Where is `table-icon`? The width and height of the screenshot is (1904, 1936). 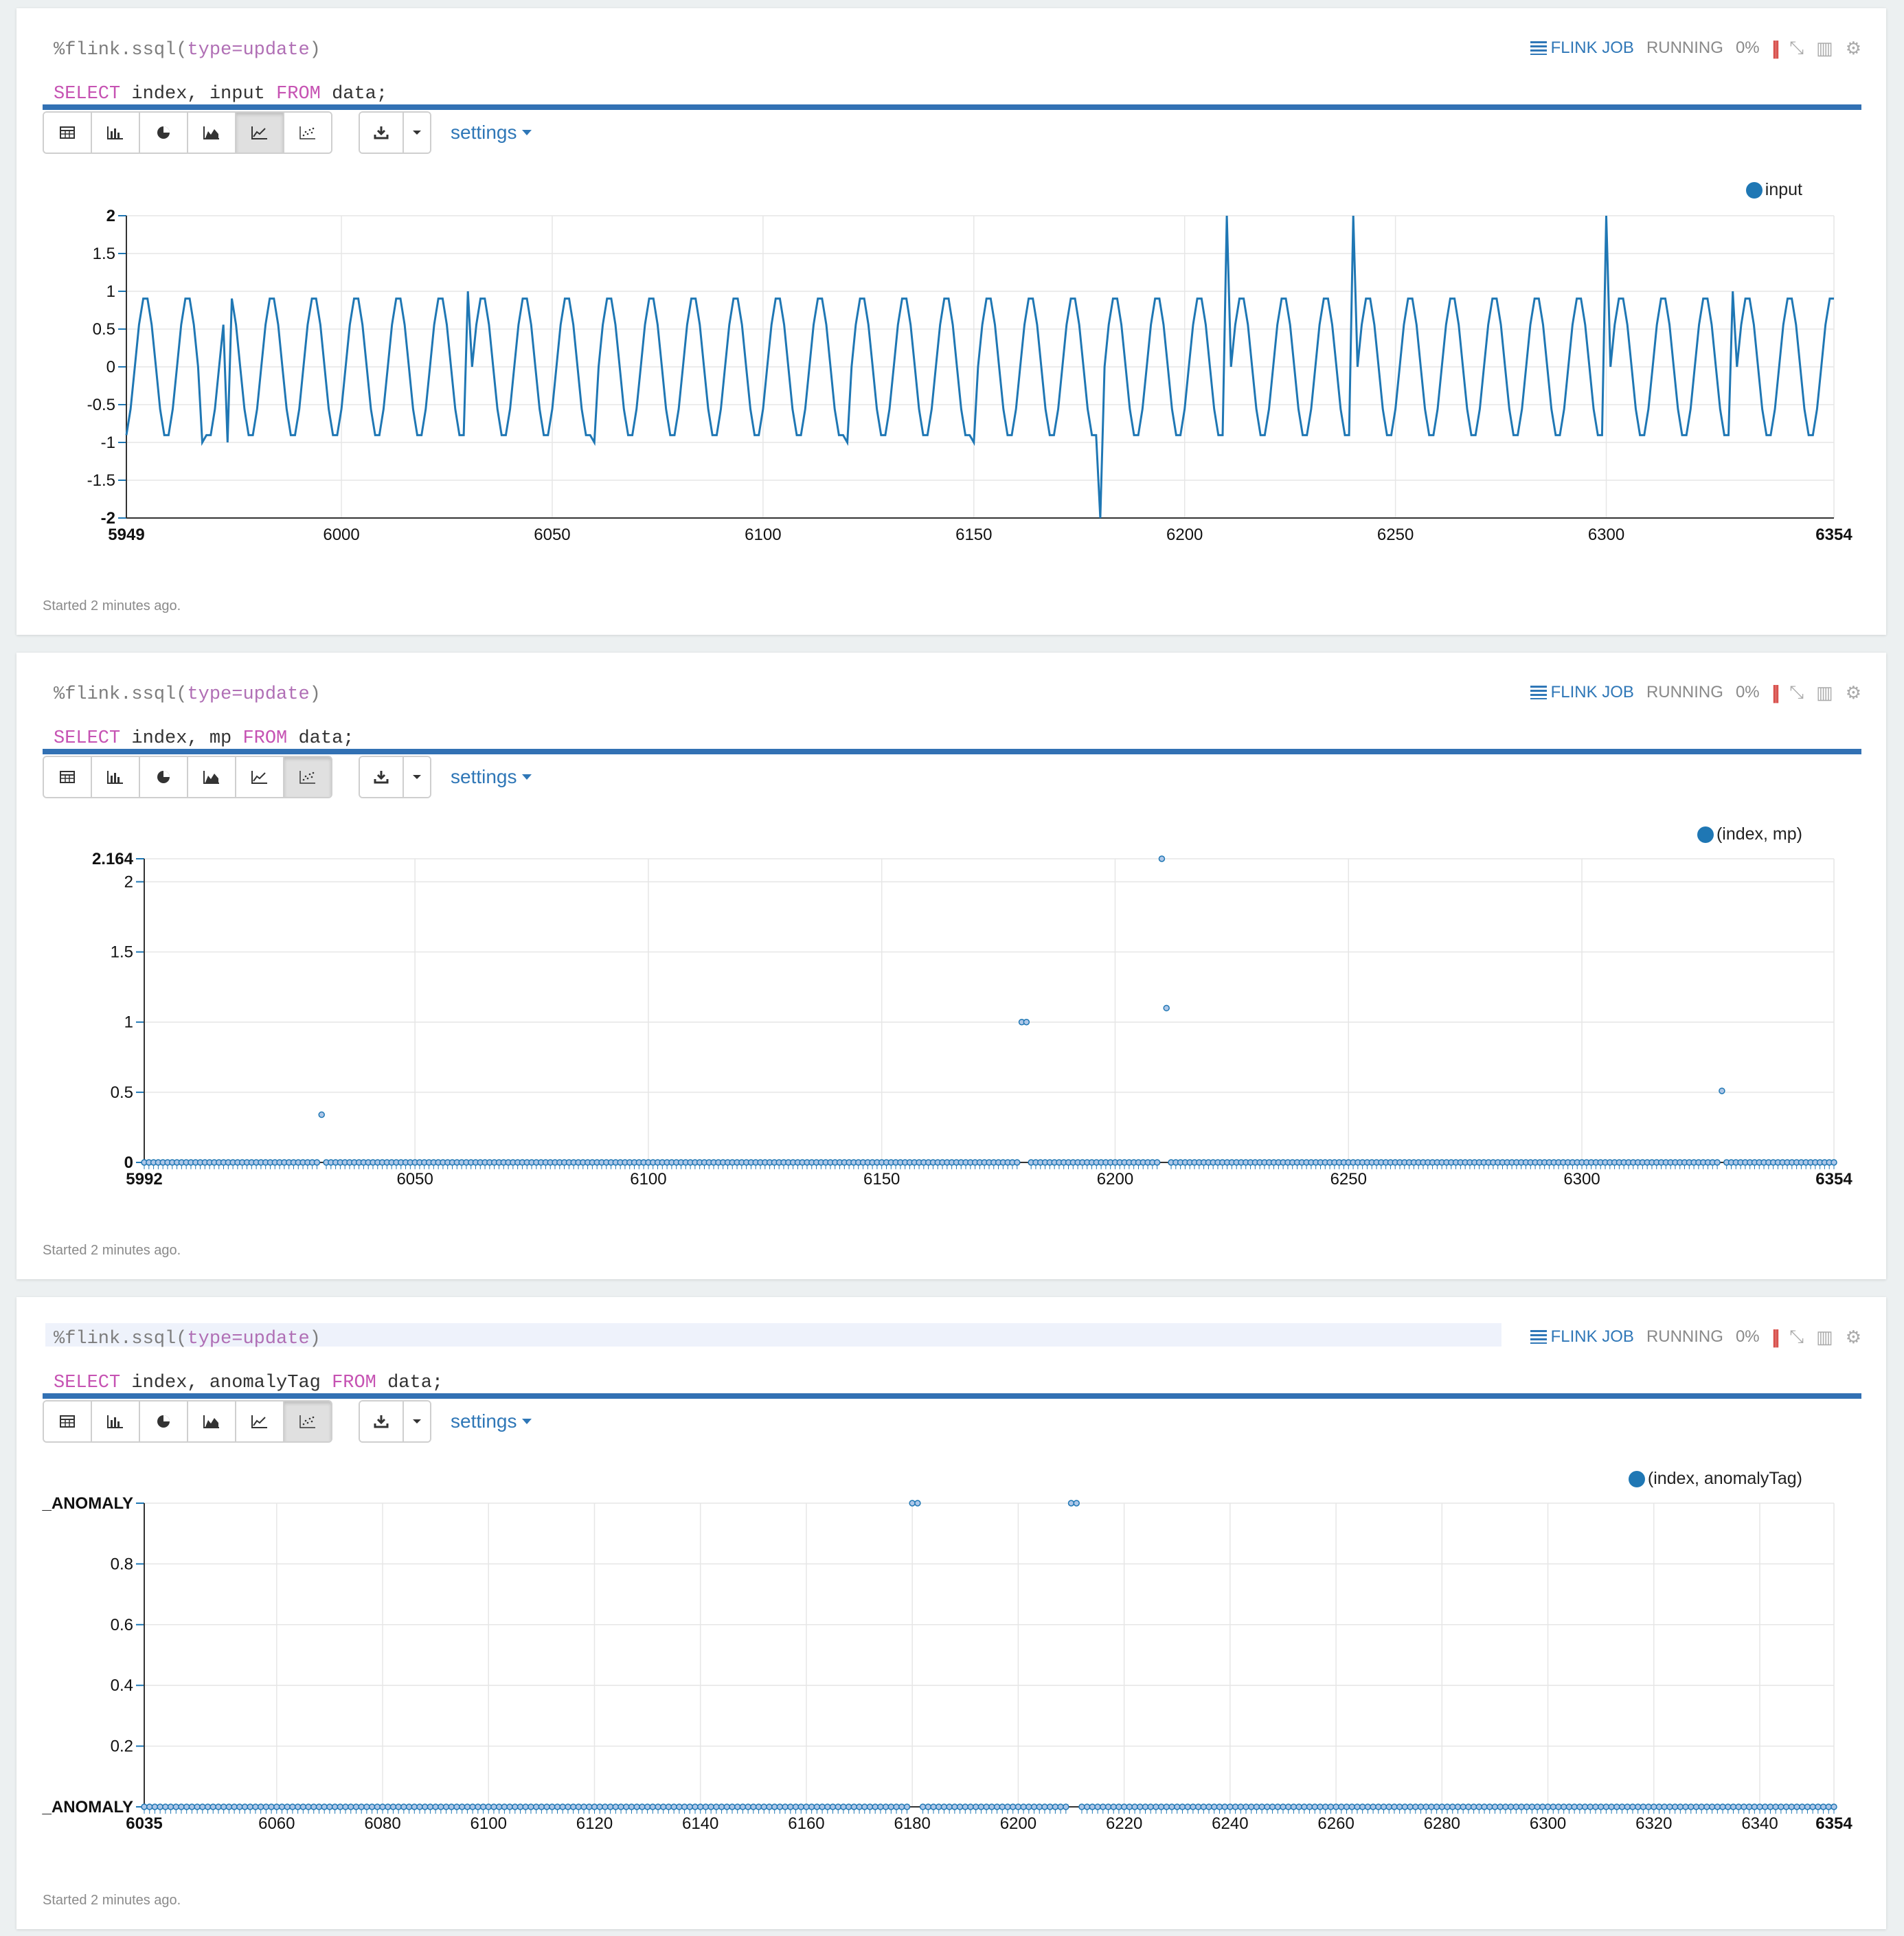 table-icon is located at coordinates (67, 132).